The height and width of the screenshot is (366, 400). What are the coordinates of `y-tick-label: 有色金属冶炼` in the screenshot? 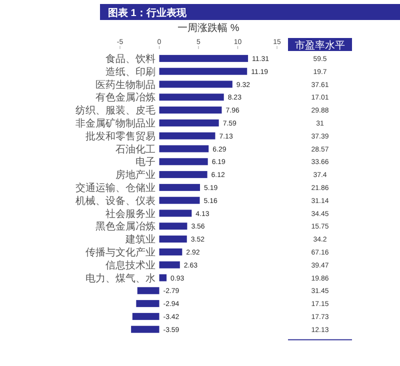 It's located at (125, 98).